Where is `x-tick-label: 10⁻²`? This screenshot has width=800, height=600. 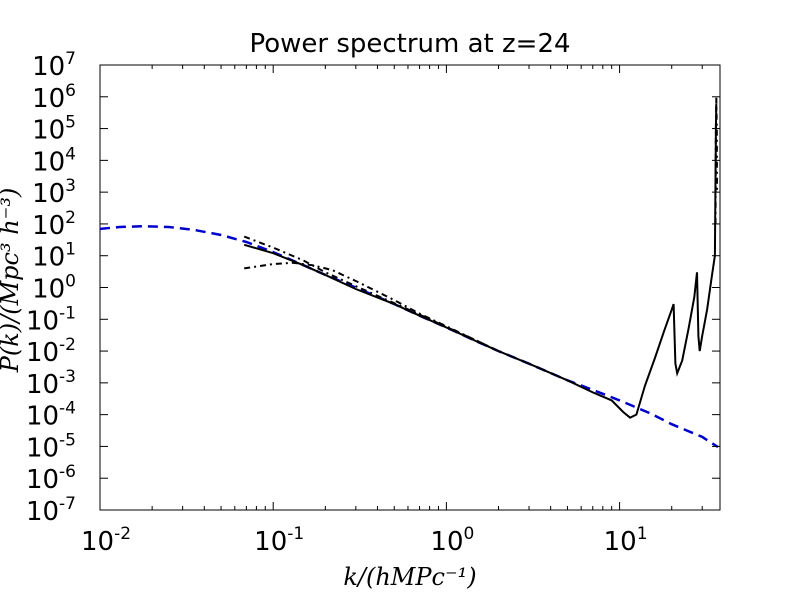 x-tick-label: 10⁻² is located at coordinates (106, 540).